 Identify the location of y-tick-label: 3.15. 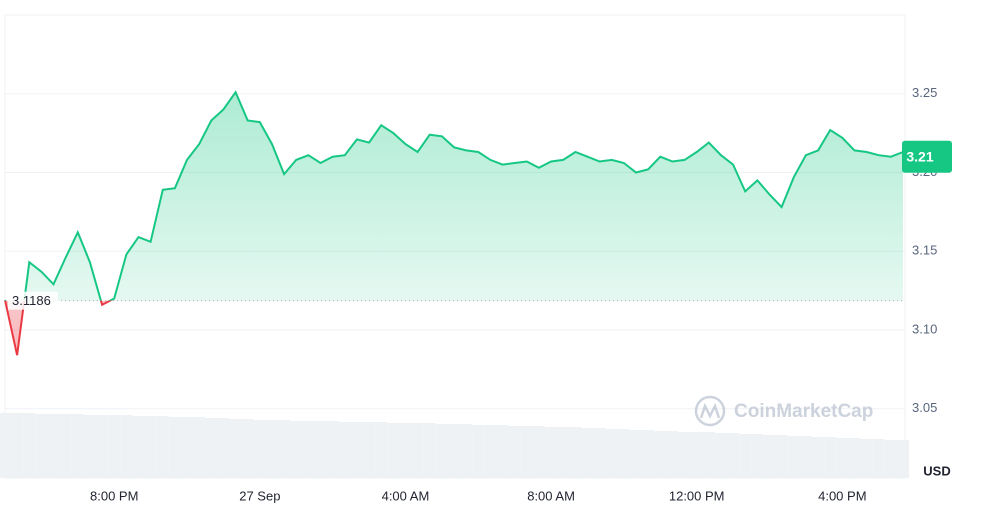
(924, 250).